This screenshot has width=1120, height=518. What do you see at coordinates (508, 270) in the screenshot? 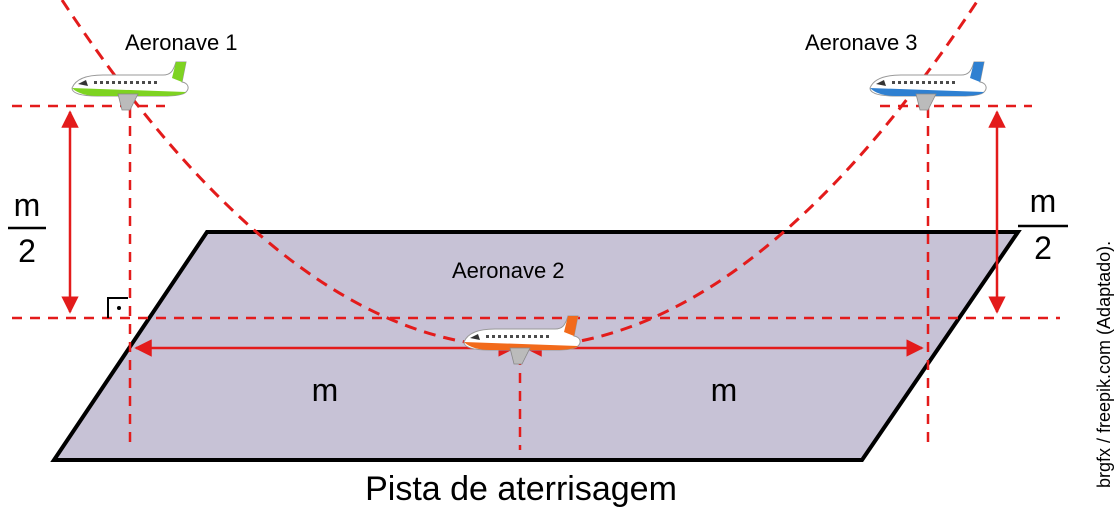
I see `aircraft-2-label: Aeronave 2` at bounding box center [508, 270].